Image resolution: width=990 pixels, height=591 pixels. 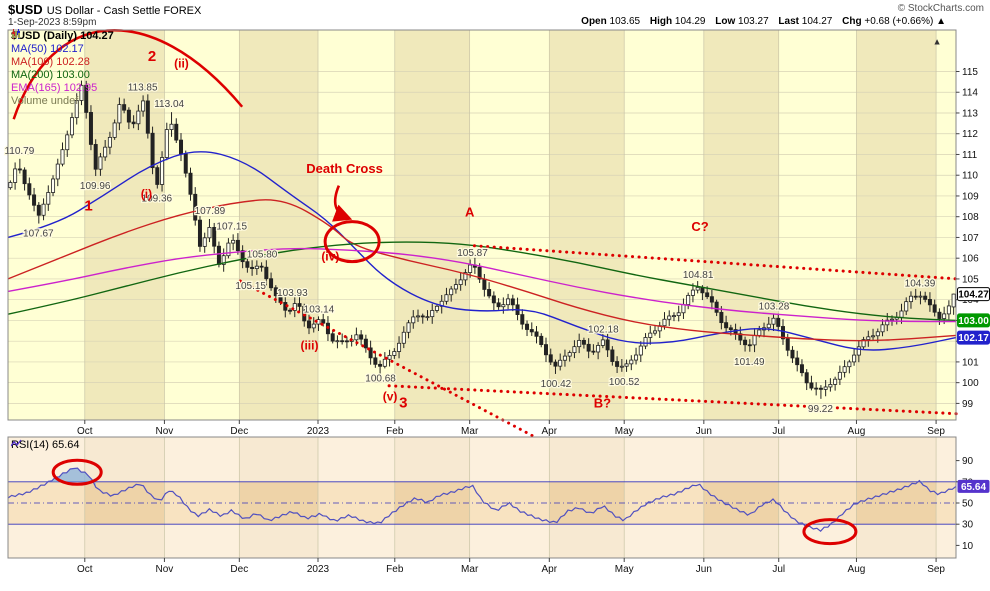 What do you see at coordinates (50, 61) in the screenshot?
I see `legend-ma100-label: MA(100) 102.28` at bounding box center [50, 61].